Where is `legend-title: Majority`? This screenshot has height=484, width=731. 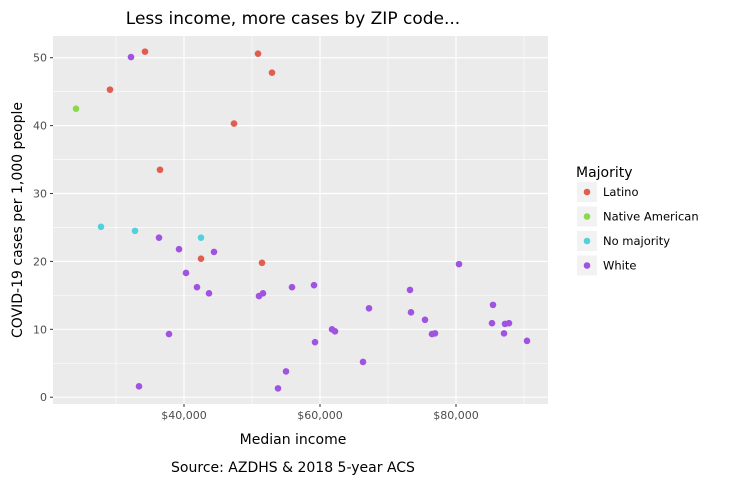
legend-title: Majority is located at coordinates (604, 173).